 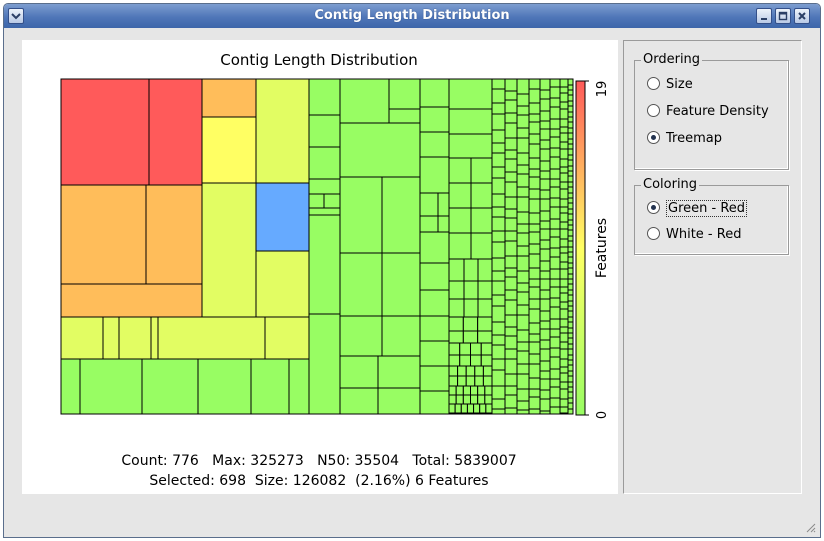 What do you see at coordinates (810, 527) in the screenshot?
I see `resize-grip-icon` at bounding box center [810, 527].